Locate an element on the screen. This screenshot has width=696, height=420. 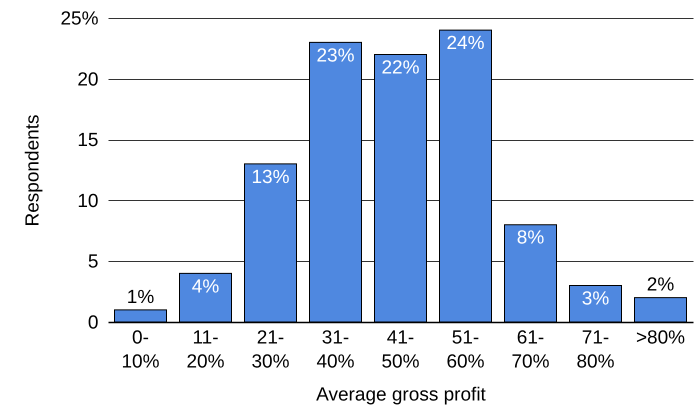
text: 8% is located at coordinates (530, 238).